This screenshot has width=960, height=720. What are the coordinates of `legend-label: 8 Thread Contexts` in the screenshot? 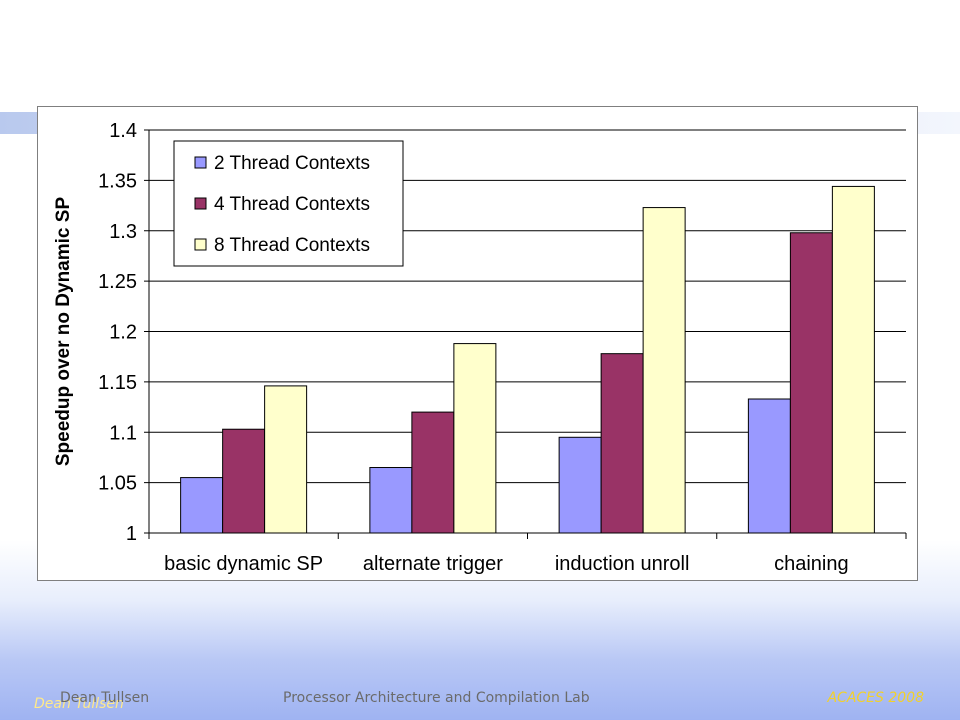 It's located at (292, 245).